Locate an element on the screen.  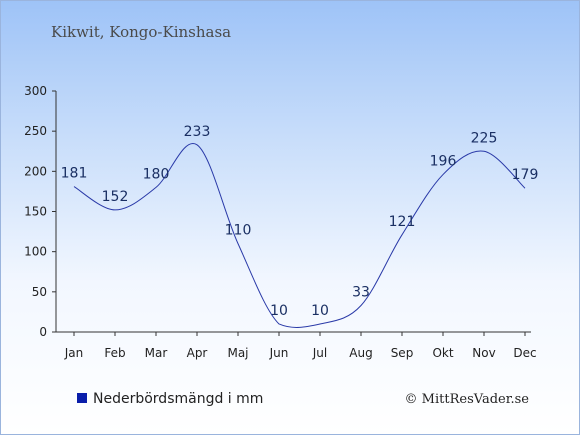
data-label: 181 is located at coordinates (74, 174).